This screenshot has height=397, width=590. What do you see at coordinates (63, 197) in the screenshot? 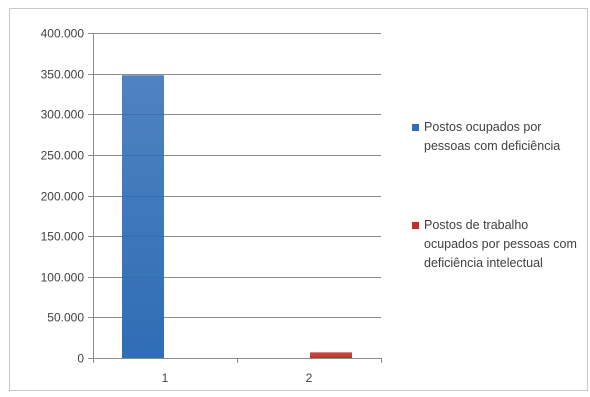
I see `y-tick-label: 200.000` at bounding box center [63, 197].